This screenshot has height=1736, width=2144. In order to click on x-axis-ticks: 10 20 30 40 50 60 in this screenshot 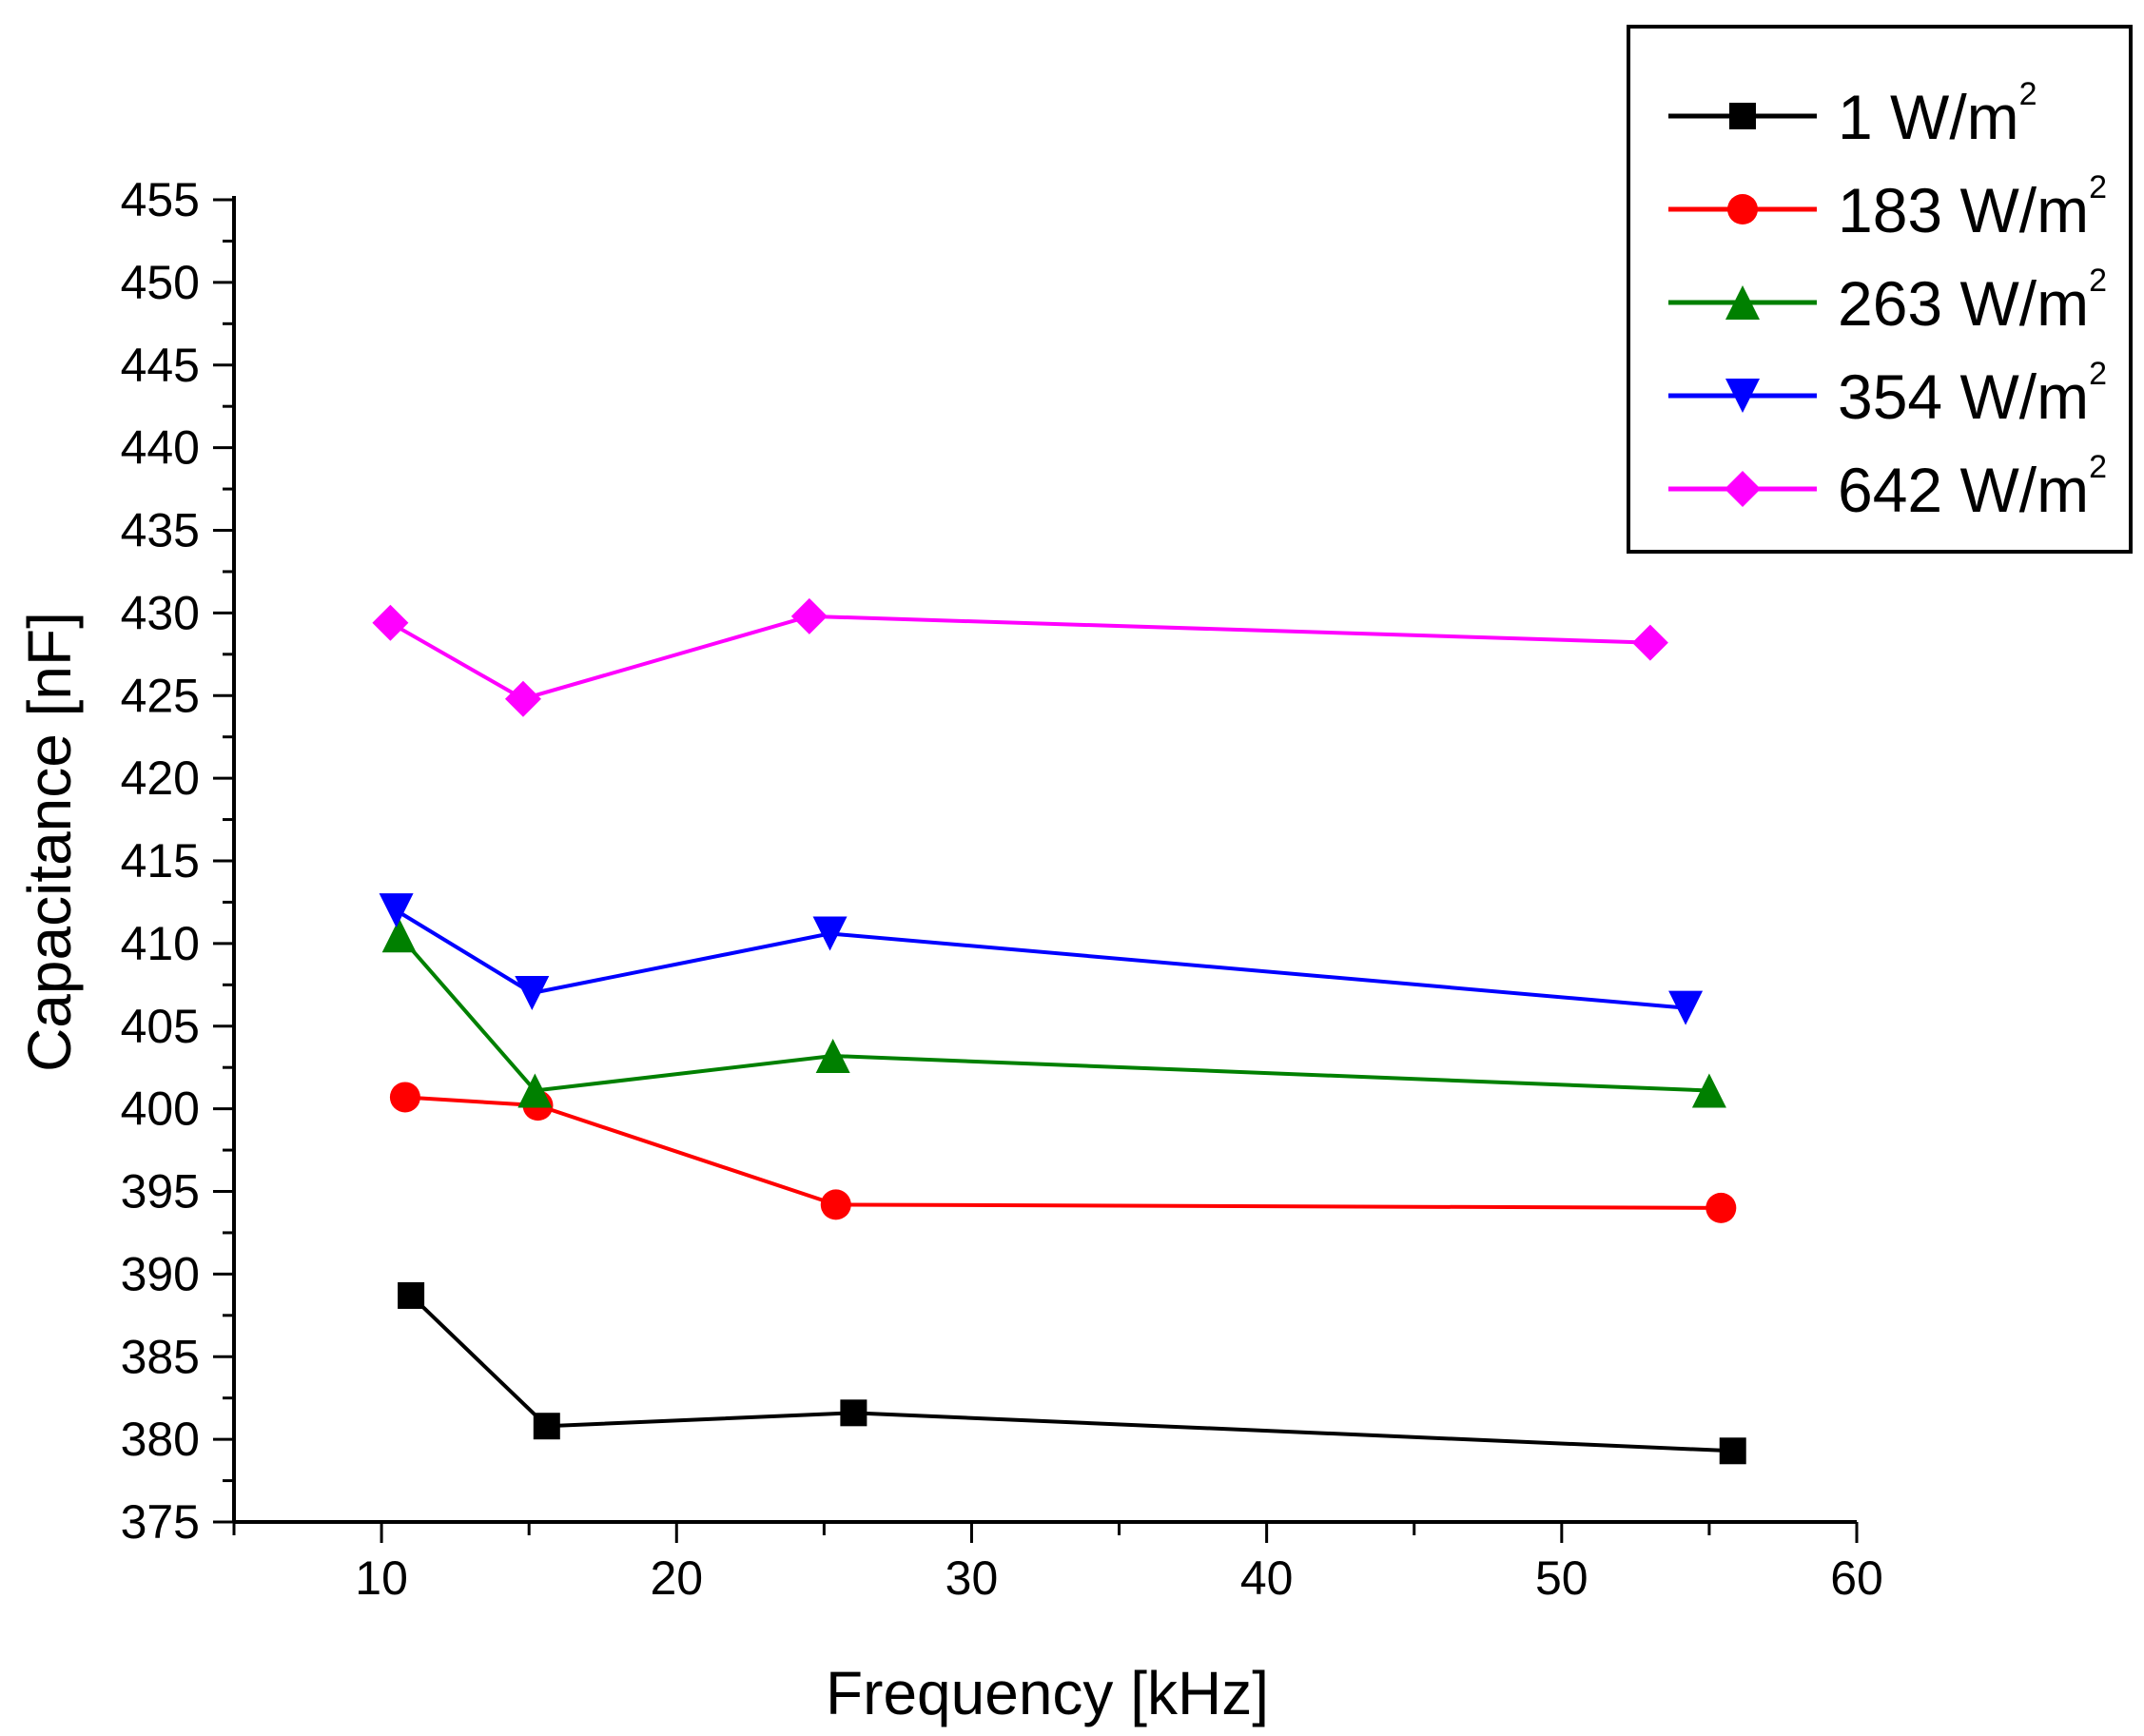, I will do `click(1057, 1564)`.